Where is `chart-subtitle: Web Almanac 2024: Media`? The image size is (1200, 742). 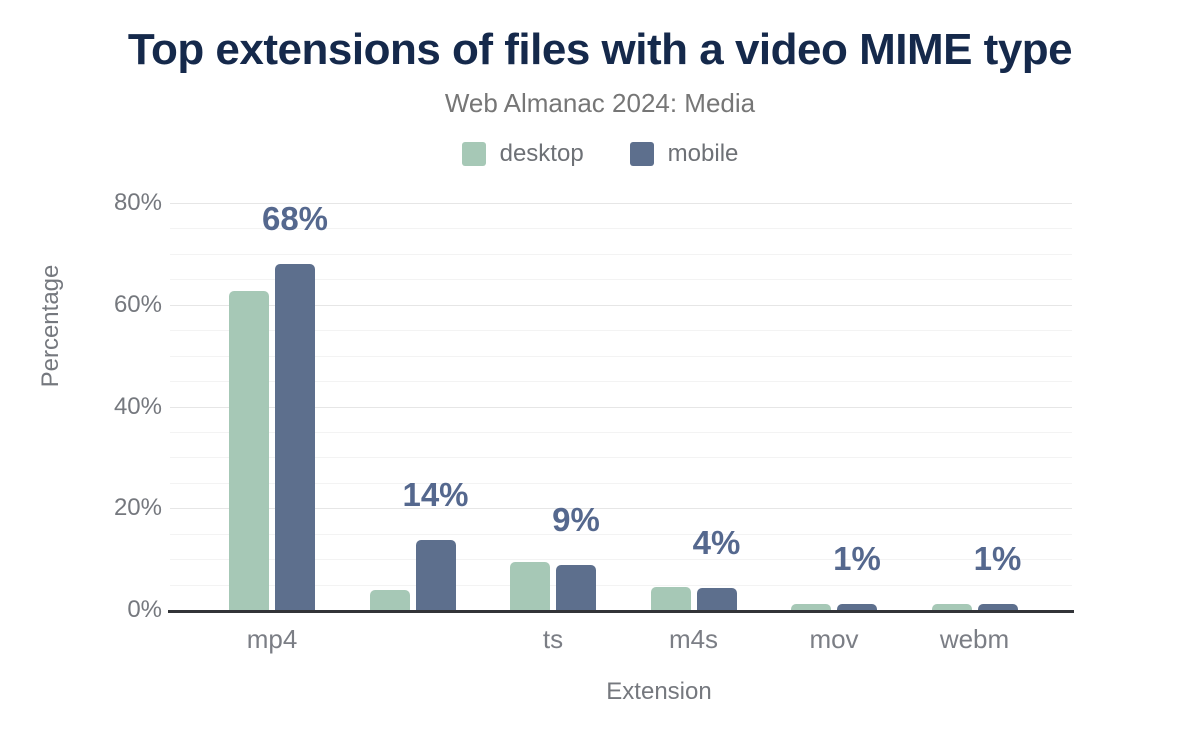 chart-subtitle: Web Almanac 2024: Media is located at coordinates (600, 103).